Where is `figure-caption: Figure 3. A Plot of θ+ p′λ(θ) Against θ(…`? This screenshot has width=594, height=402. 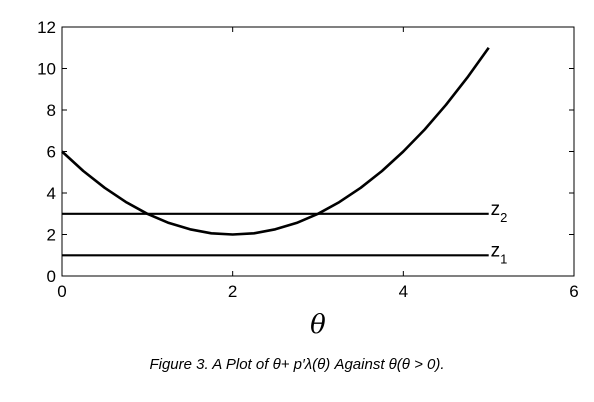 figure-caption: Figure 3. A Plot of θ+ p′λ(θ) Against θ(… is located at coordinates (297, 364).